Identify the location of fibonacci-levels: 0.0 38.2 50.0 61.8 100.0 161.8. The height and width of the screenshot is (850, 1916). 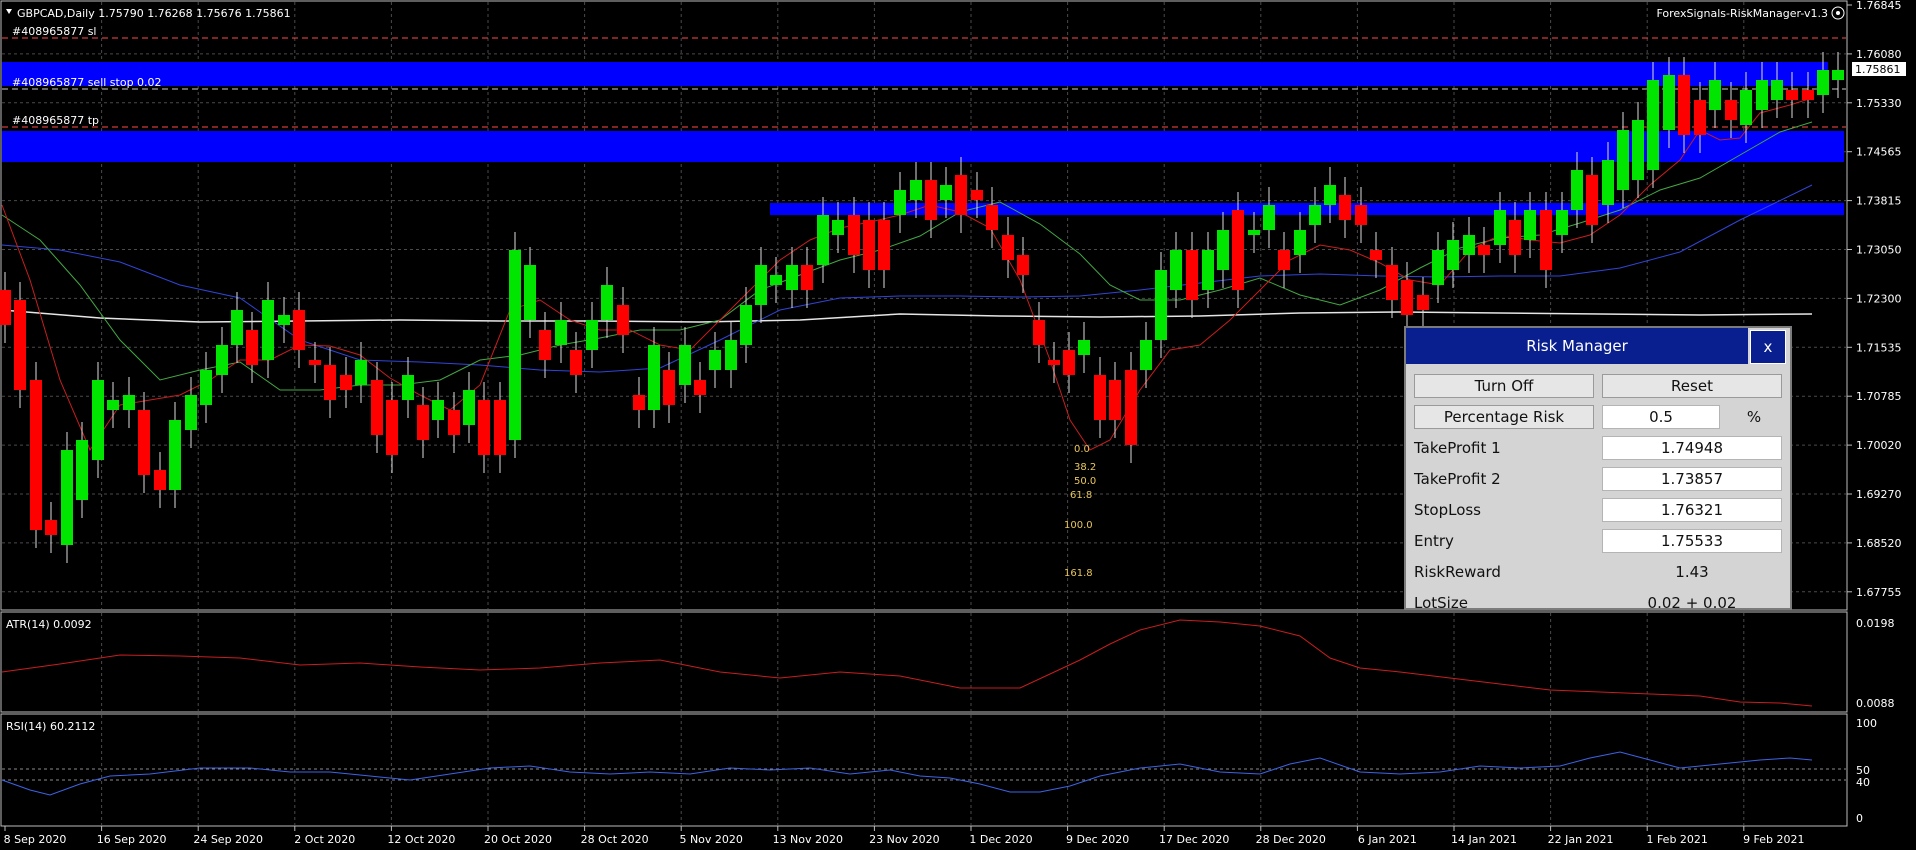
(1080, 511).